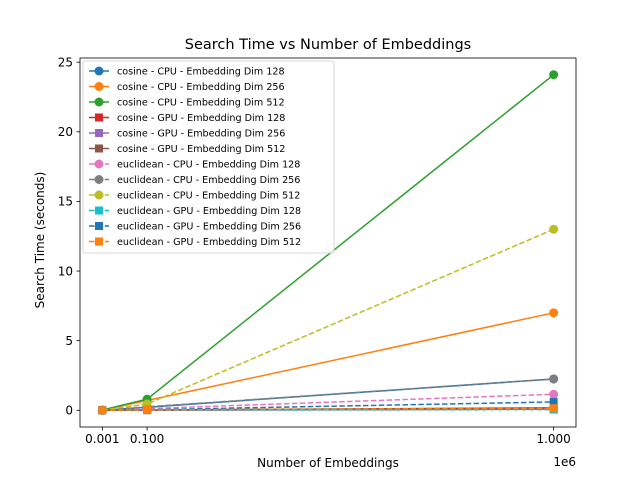 The width and height of the screenshot is (640, 480). Describe the element at coordinates (69, 341) in the screenshot. I see `y-tick-label: 5` at that location.